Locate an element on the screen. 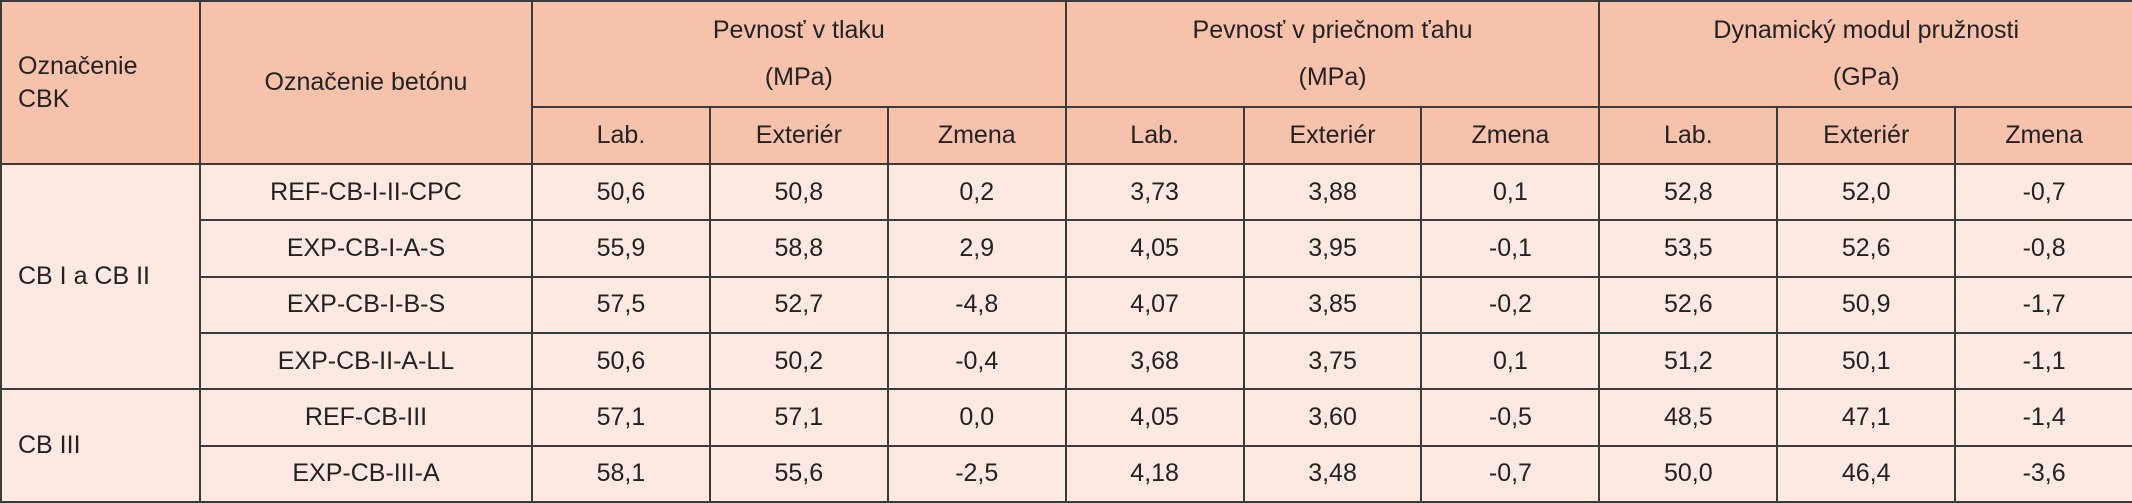 The width and height of the screenshot is (2132, 503). value-cell: -0,4 is located at coordinates (976, 361).